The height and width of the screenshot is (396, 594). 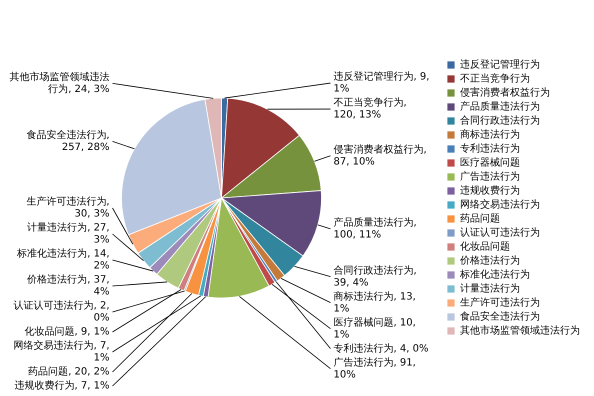 What do you see at coordinates (489, 260) in the screenshot?
I see `legend-label: 价格违法行为` at bounding box center [489, 260].